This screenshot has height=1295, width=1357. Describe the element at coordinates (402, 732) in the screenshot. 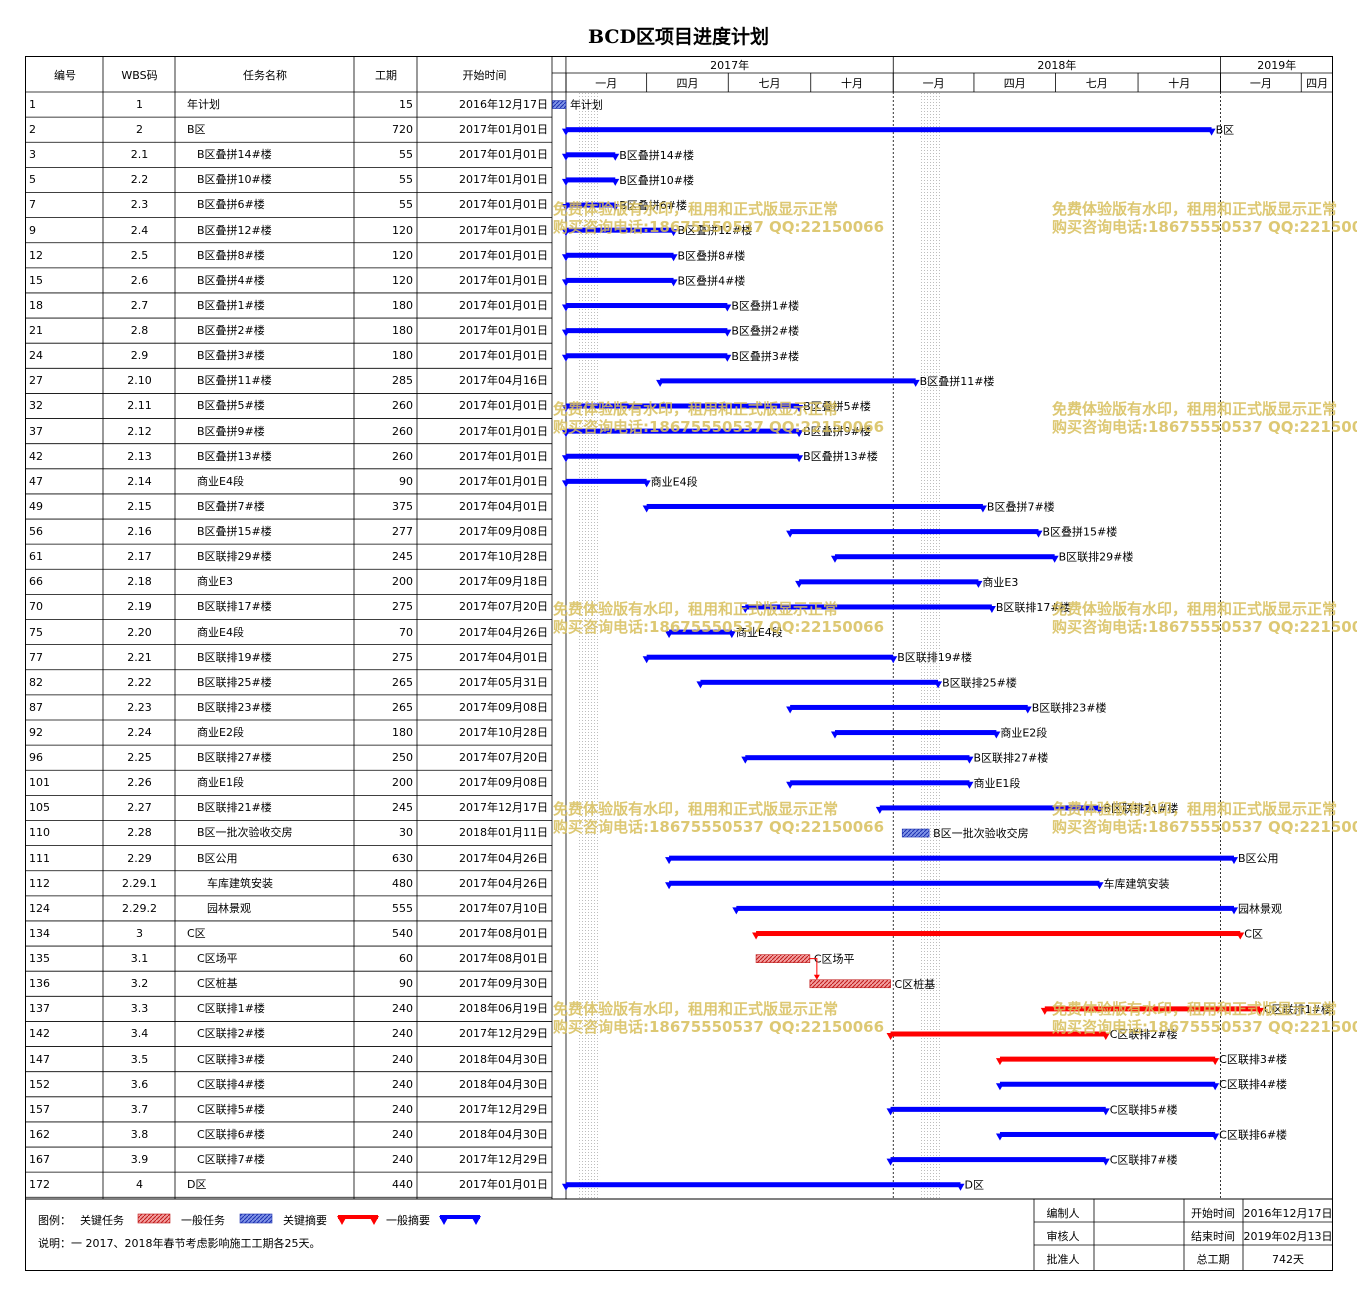

I see `task-duration: 180` at that location.